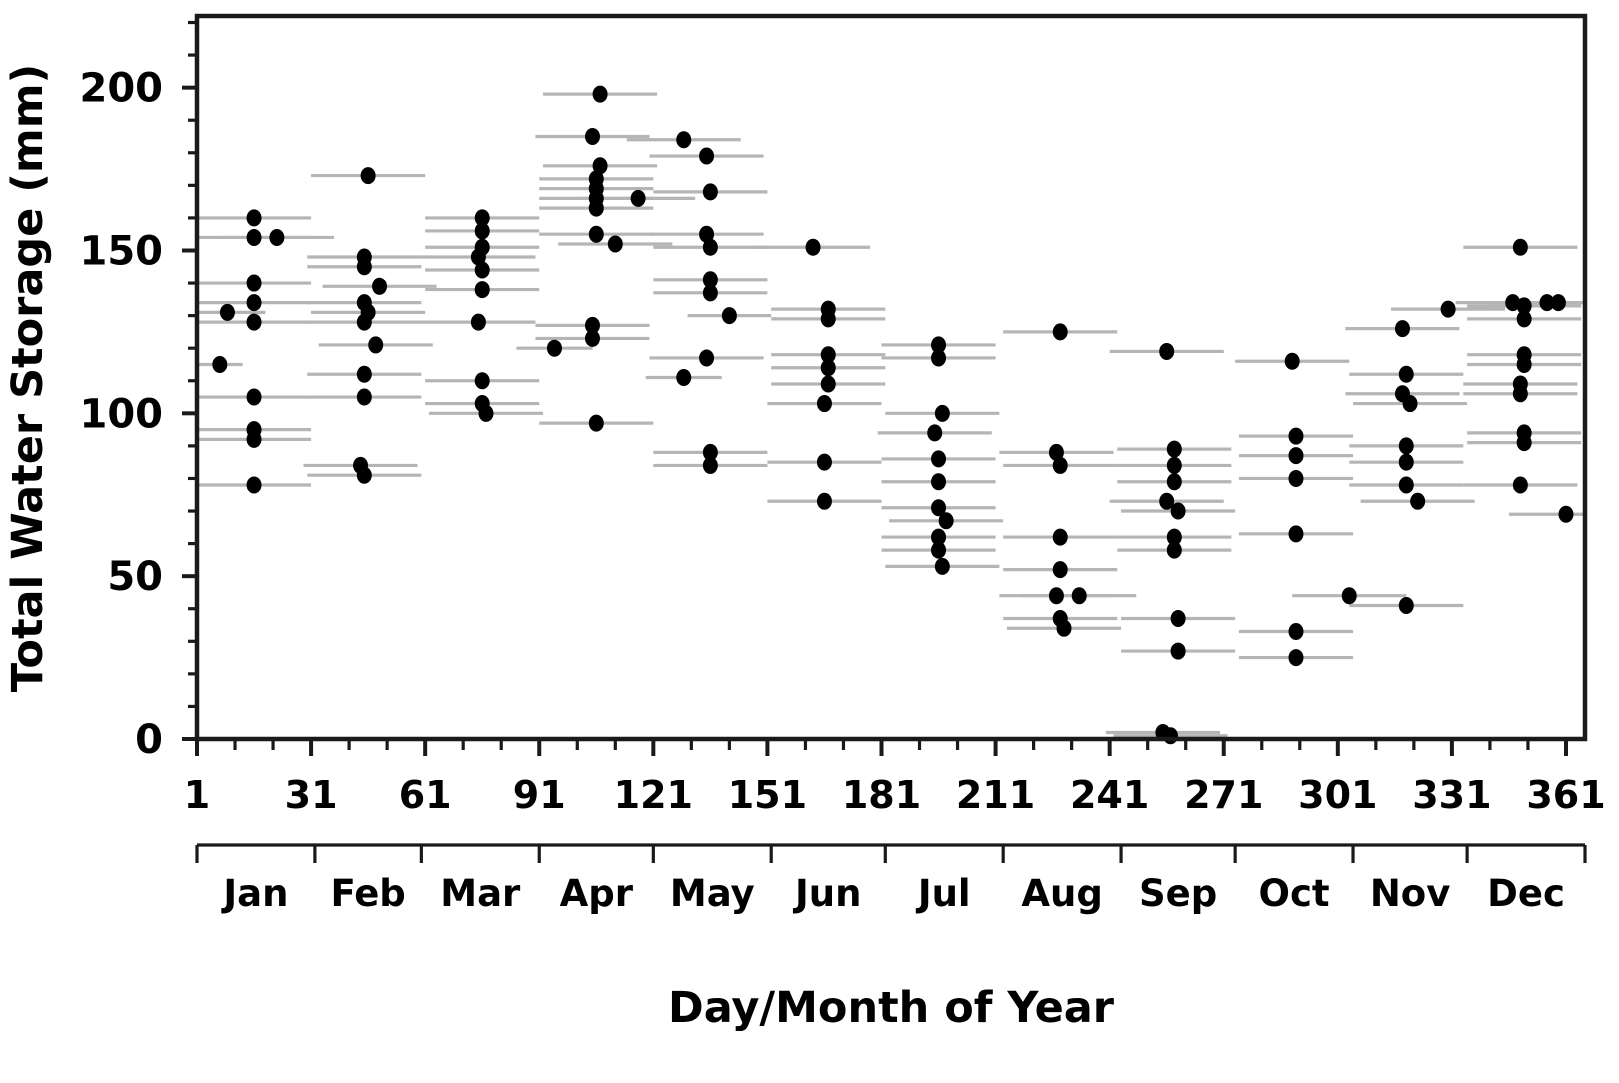 This screenshot has height=1083, width=1619. Describe the element at coordinates (1451, 795) in the screenshot. I see `svg-text: 331` at that location.